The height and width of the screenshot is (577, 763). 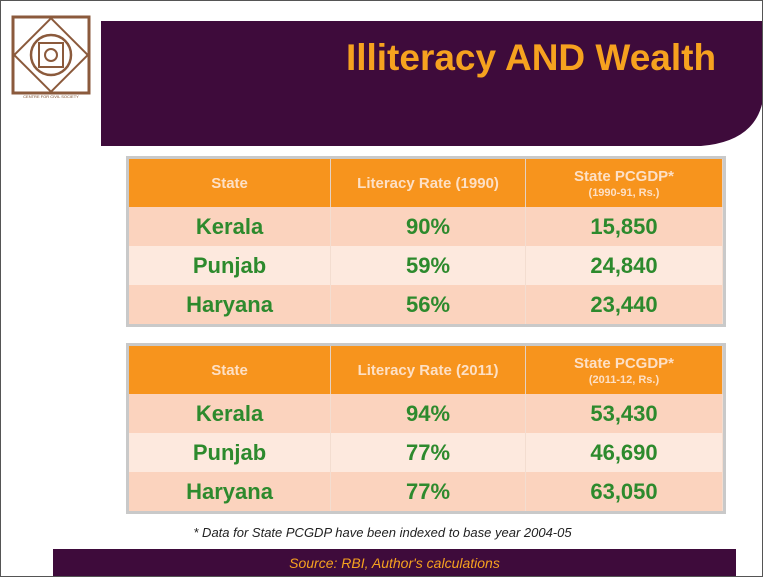 What do you see at coordinates (51, 55) in the screenshot?
I see `logo` at bounding box center [51, 55].